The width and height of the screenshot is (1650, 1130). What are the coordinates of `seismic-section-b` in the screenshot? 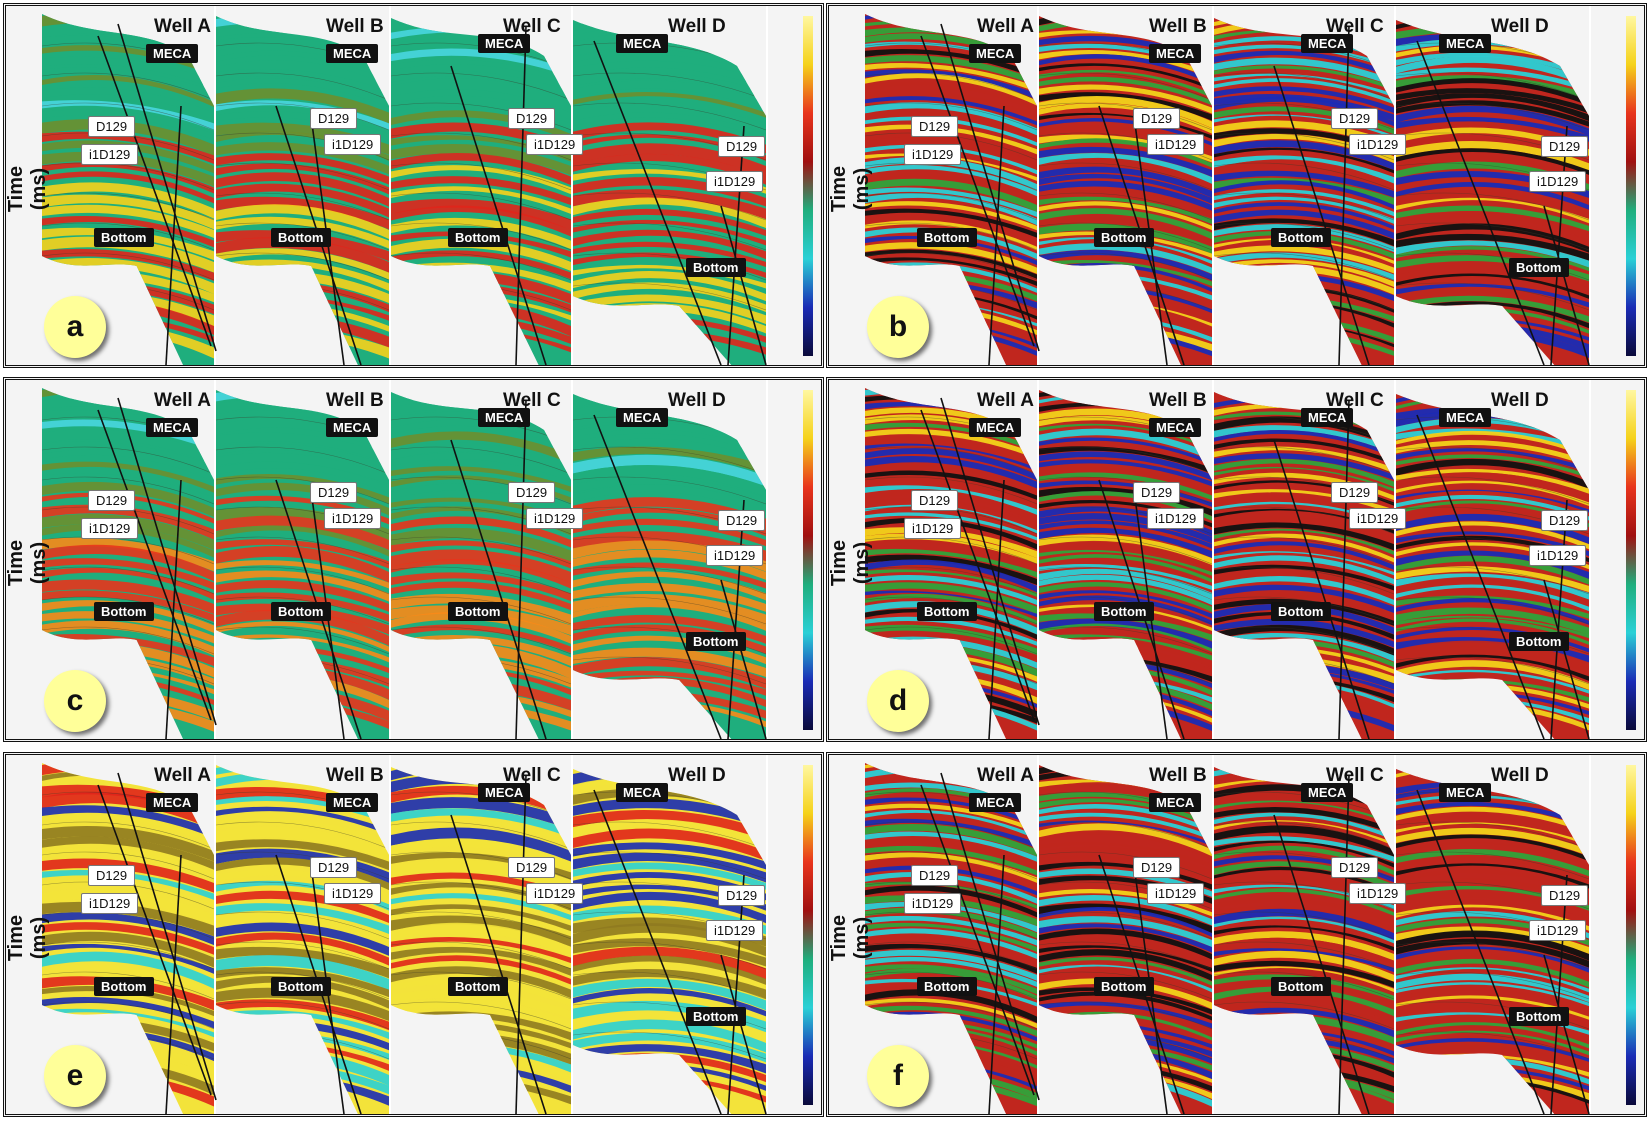 It's located at (1228, 185).